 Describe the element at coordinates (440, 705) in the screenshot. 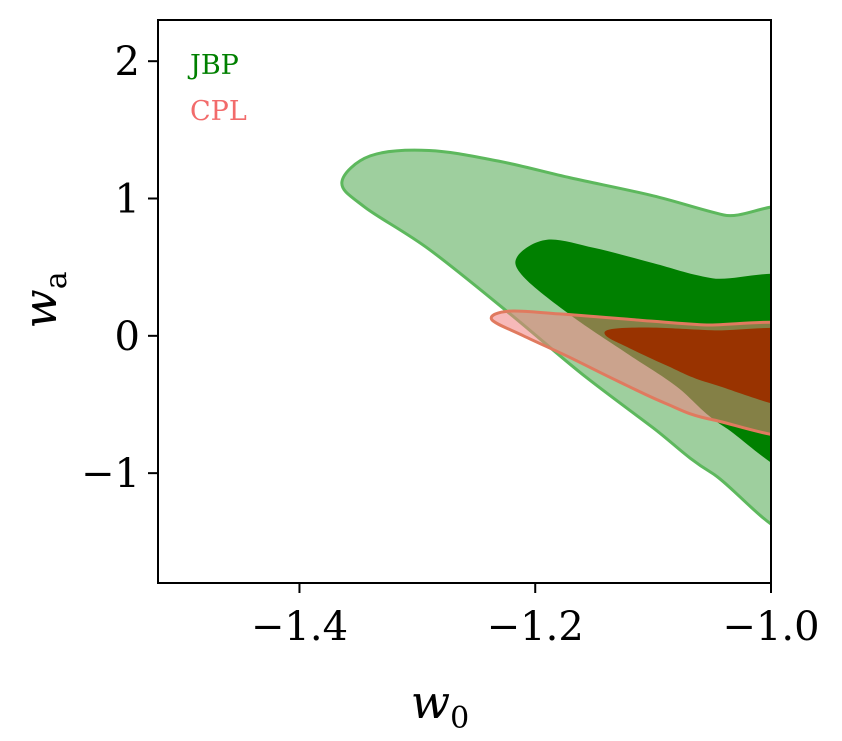

I see `x-axis-title: w0` at that location.